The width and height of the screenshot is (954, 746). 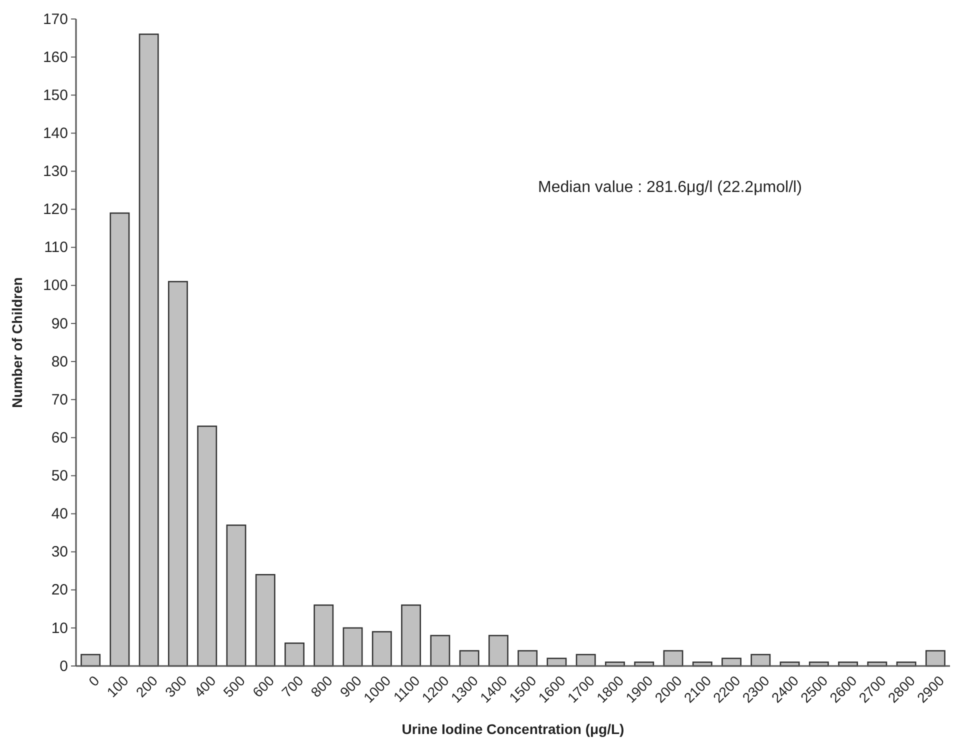 I want to click on y-tick-label: 0, so click(x=64, y=666).